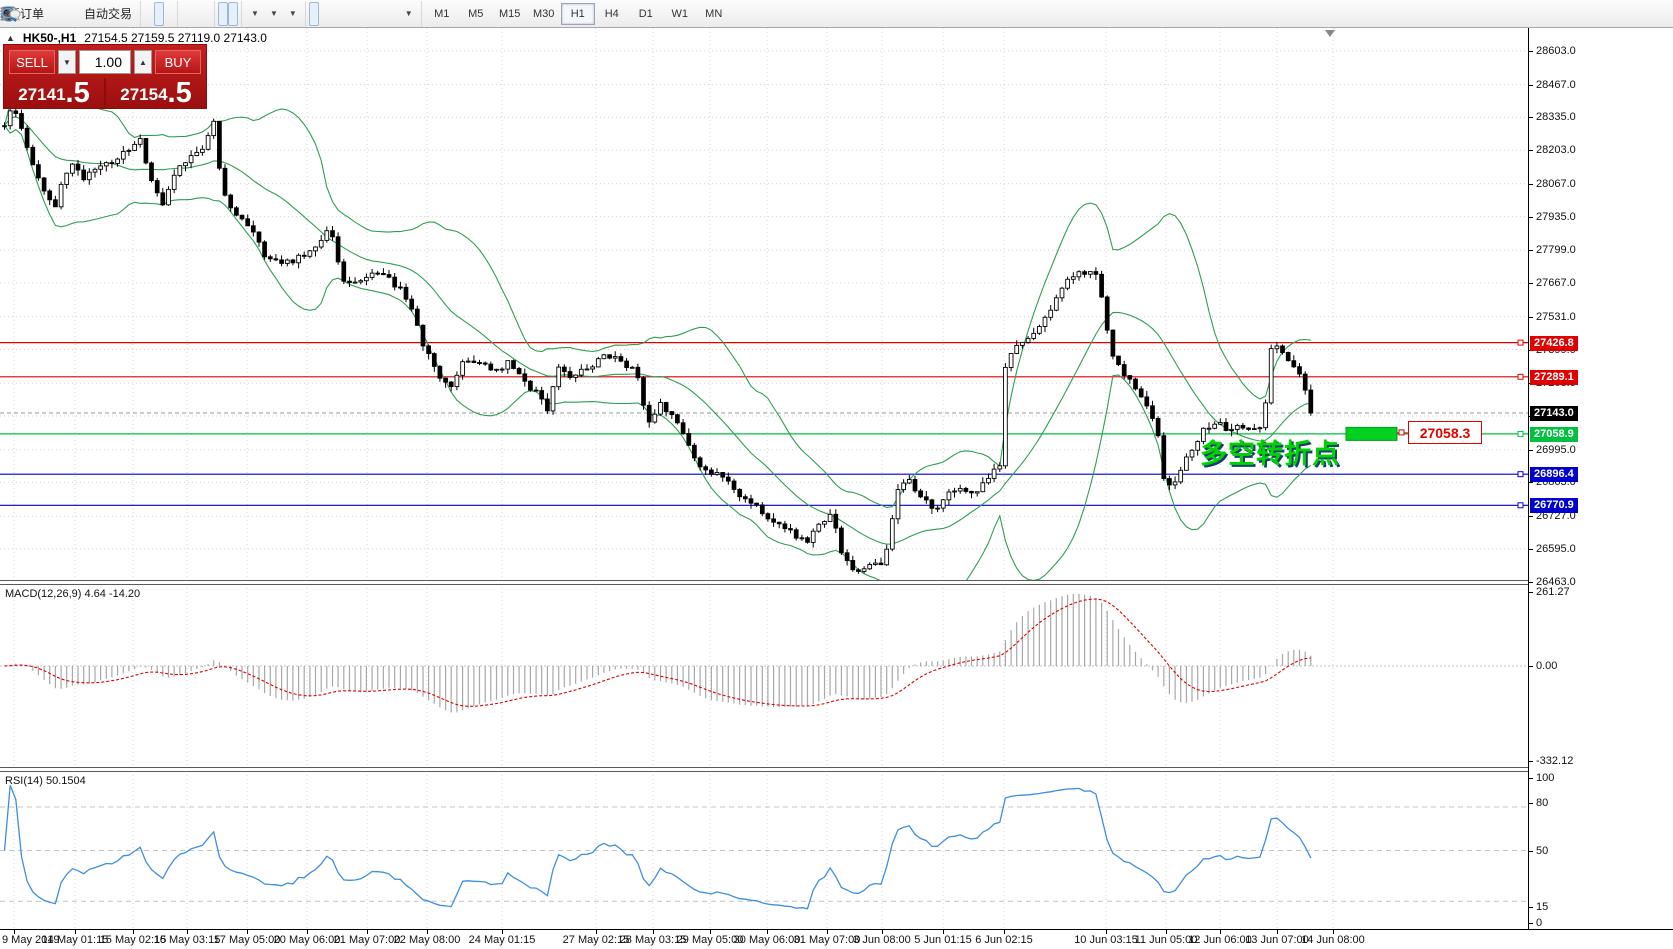 The height and width of the screenshot is (949, 1673). What do you see at coordinates (1556, 516) in the screenshot?
I see `price-axis-label: 26727.0` at bounding box center [1556, 516].